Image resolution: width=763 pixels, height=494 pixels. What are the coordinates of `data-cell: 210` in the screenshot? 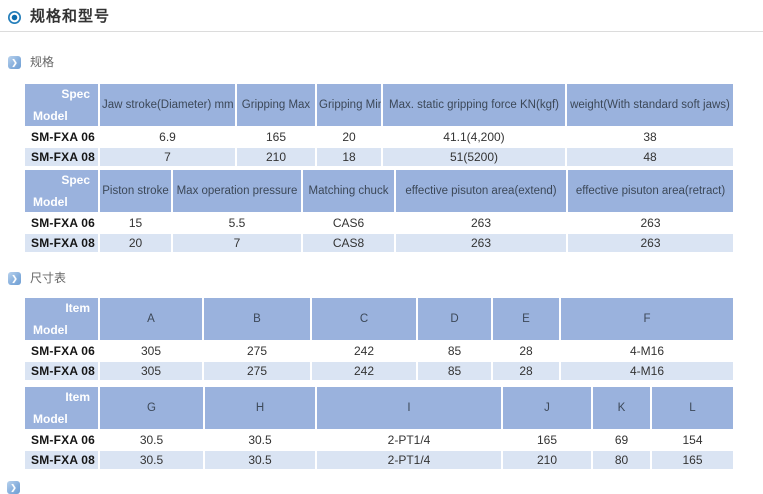 It's located at (276, 157).